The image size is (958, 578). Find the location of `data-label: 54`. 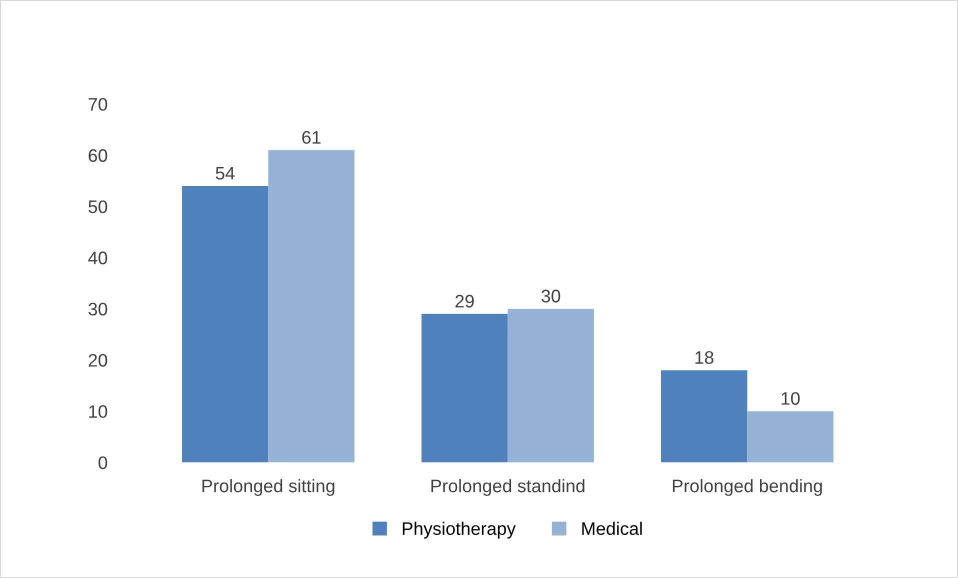

data-label: 54 is located at coordinates (225, 173).